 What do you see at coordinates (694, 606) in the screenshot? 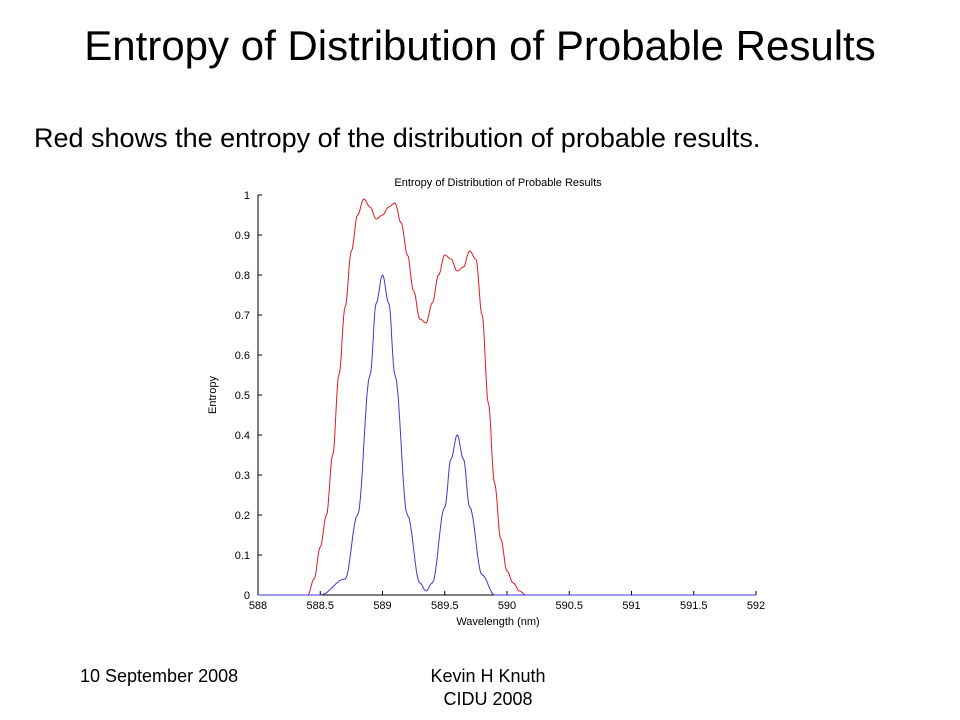
I see `x-tick-label: 591.5` at bounding box center [694, 606].